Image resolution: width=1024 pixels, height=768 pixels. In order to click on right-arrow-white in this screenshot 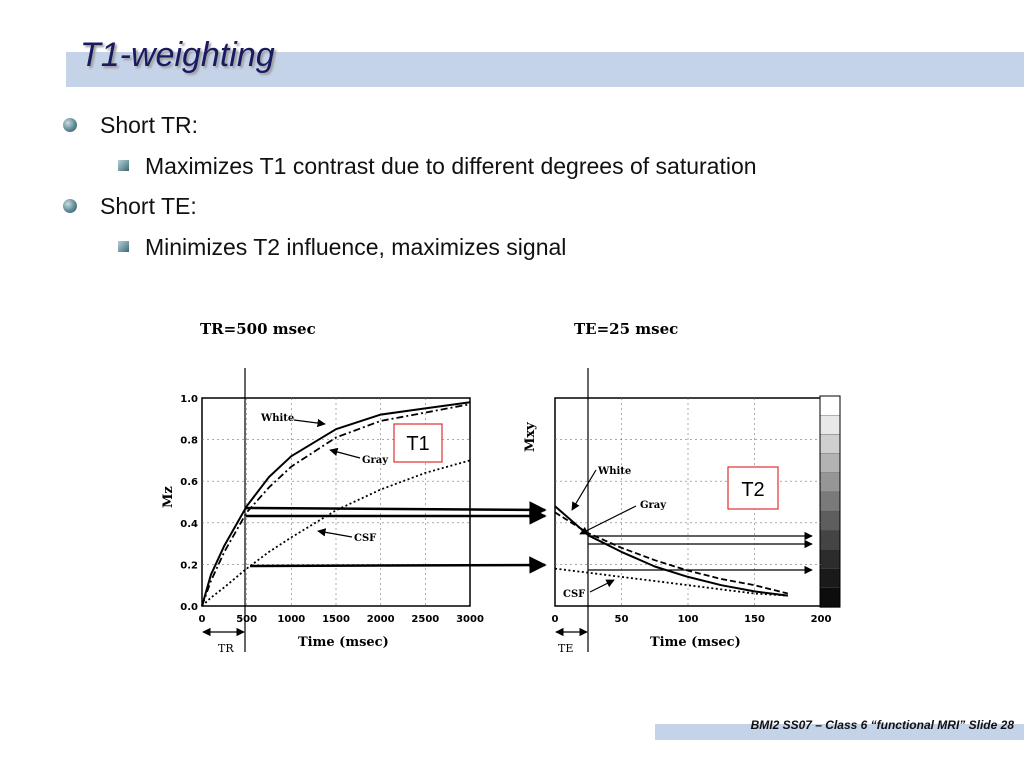, I will do `click(584, 490)`.